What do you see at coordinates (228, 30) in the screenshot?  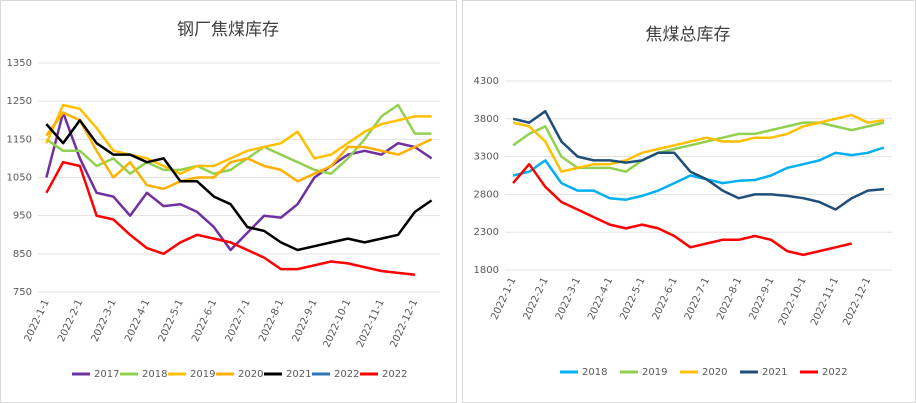 I see `chart-title: 钢厂焦煤库存` at bounding box center [228, 30].